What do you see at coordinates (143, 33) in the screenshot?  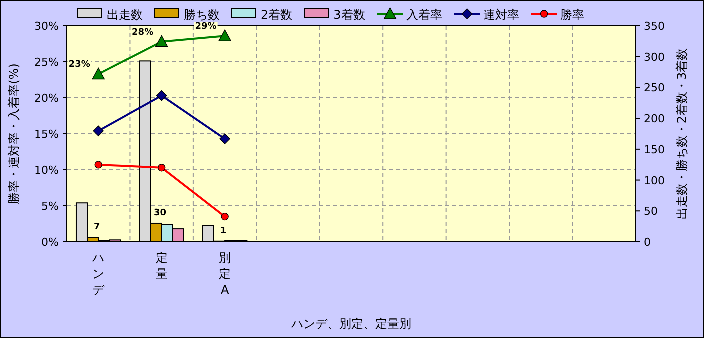 I see `data-label: 28%` at bounding box center [143, 33].